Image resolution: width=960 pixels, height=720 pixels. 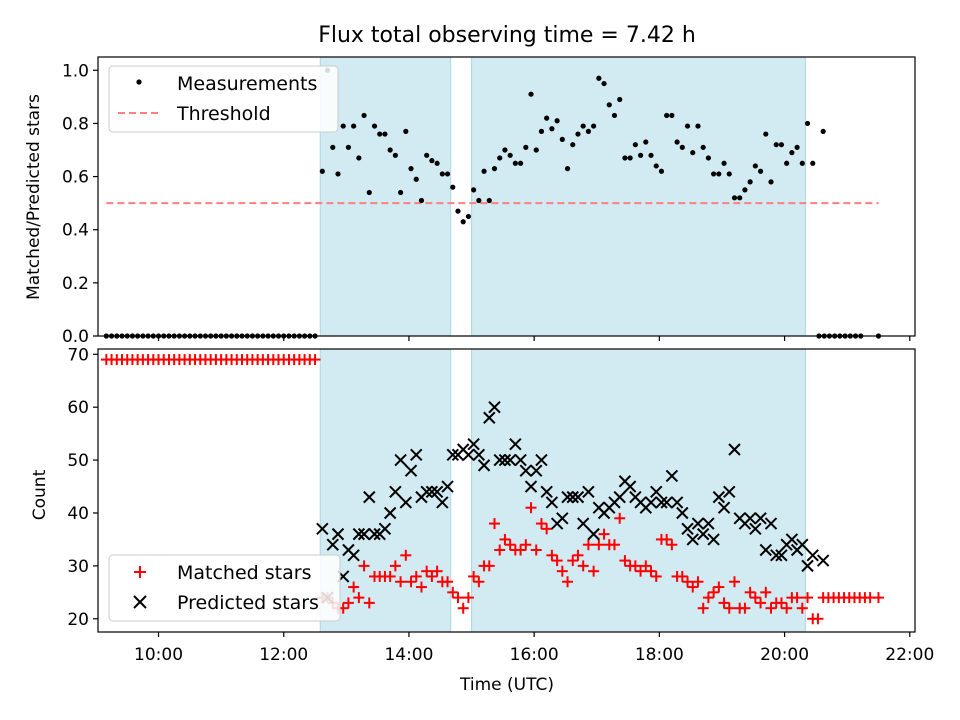 What do you see at coordinates (78, 355) in the screenshot?
I see `y-tick-label: 70` at bounding box center [78, 355].